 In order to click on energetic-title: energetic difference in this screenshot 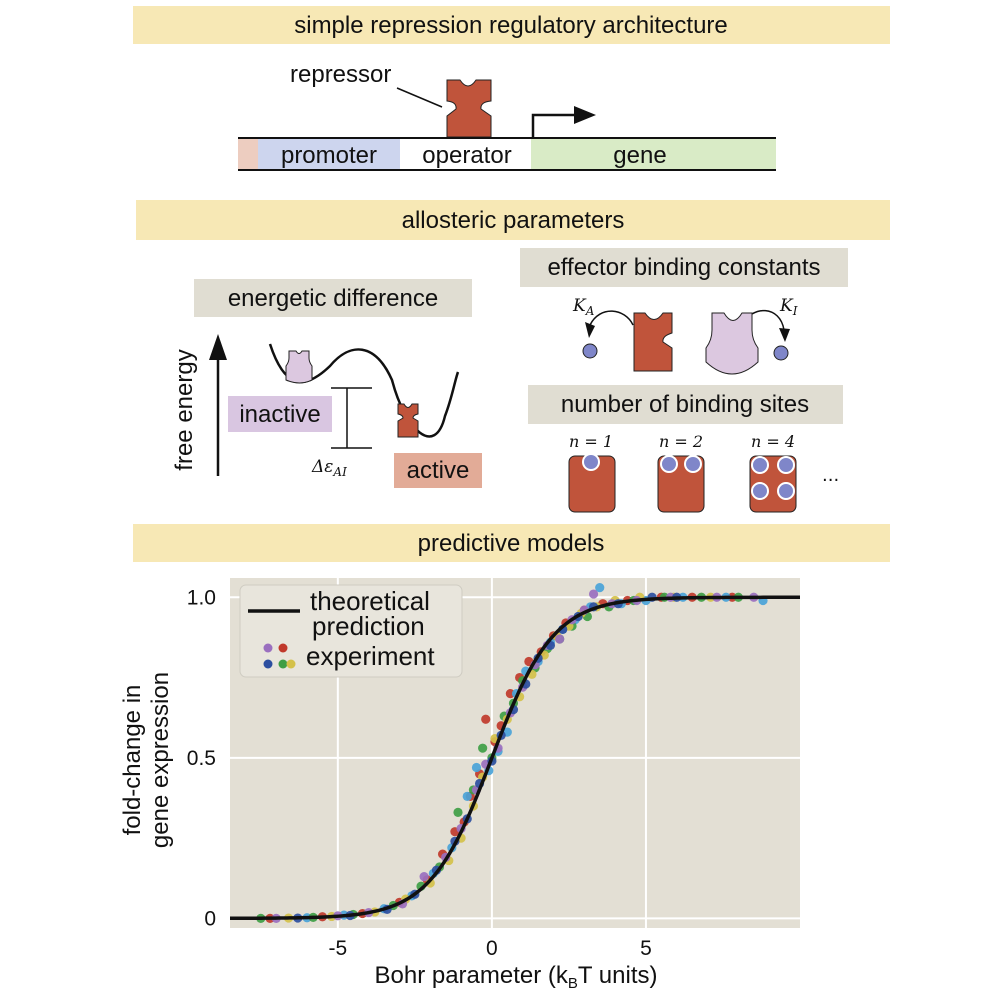, I will do `click(333, 298)`.